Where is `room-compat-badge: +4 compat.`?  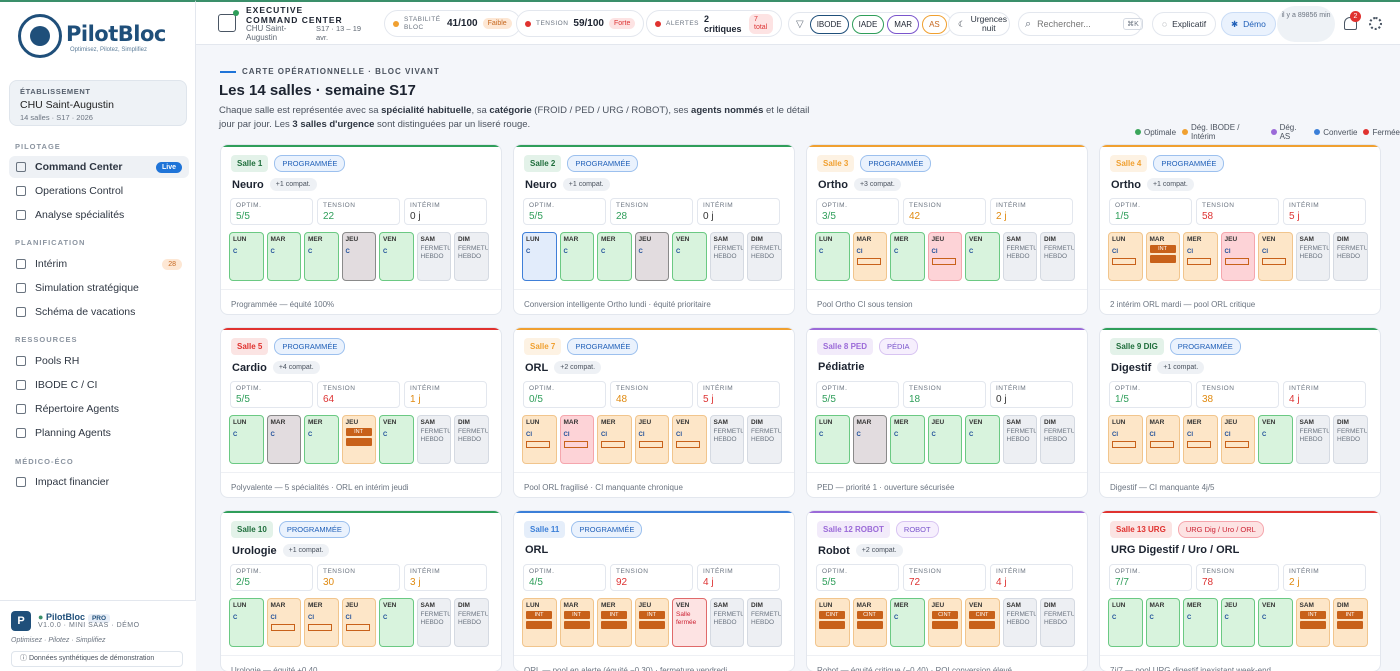 room-compat-badge: +4 compat. is located at coordinates (296, 367).